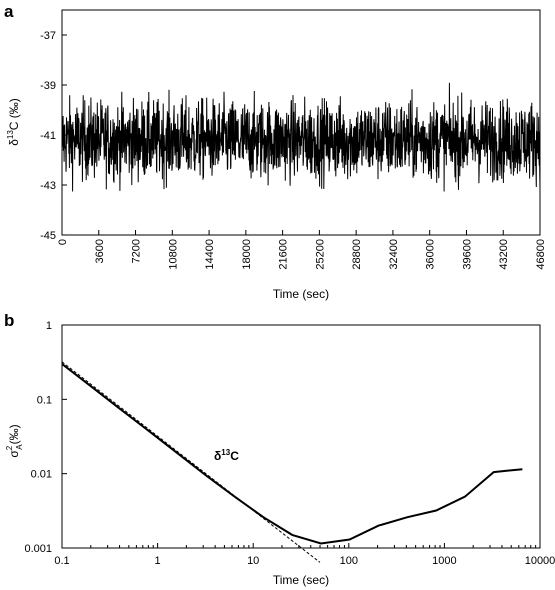  Describe the element at coordinates (540, 561) in the screenshot. I see `panel-b-x-tick-label: 10000` at that location.